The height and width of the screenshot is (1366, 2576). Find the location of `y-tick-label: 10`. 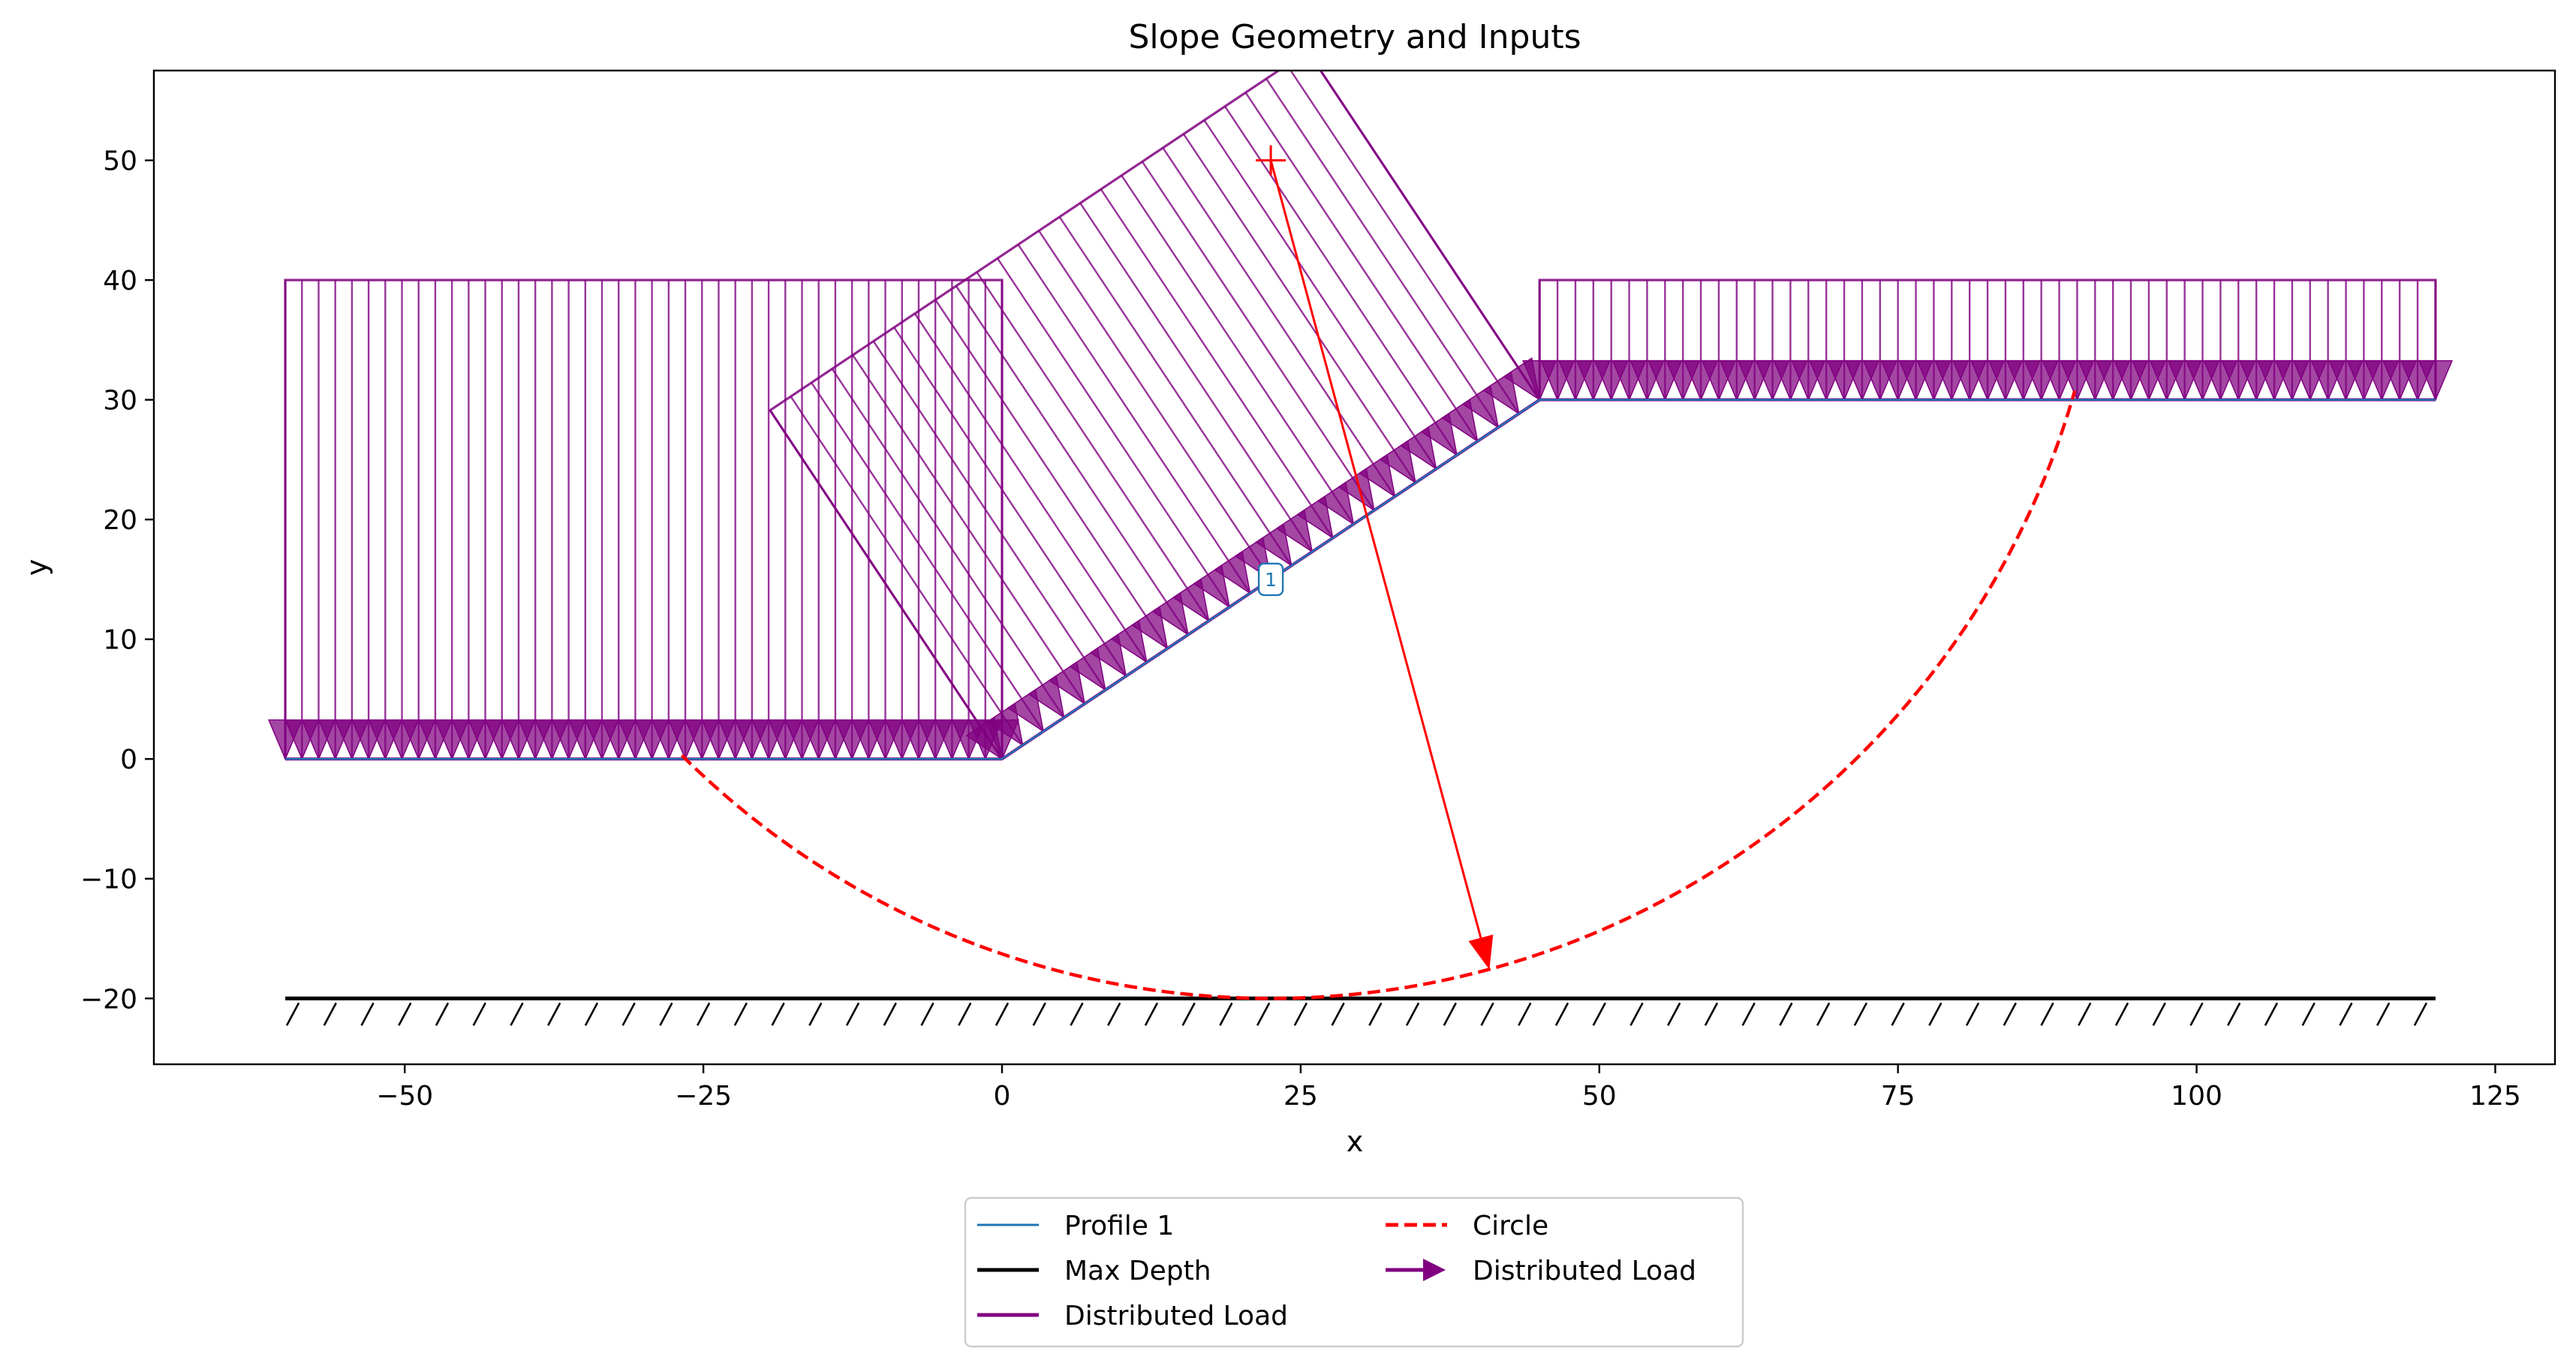

y-tick-label: 10 is located at coordinates (120, 640).